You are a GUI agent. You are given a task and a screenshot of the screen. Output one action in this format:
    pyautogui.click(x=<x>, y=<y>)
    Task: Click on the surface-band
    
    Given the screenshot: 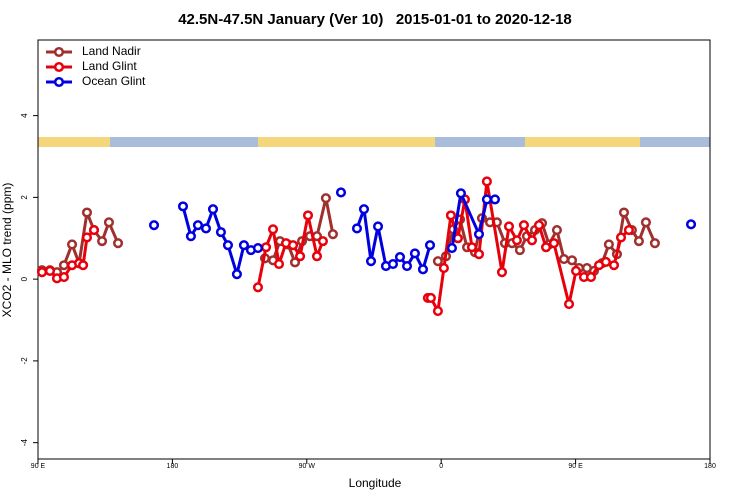 What is the action you would take?
    pyautogui.click(x=374, y=142)
    